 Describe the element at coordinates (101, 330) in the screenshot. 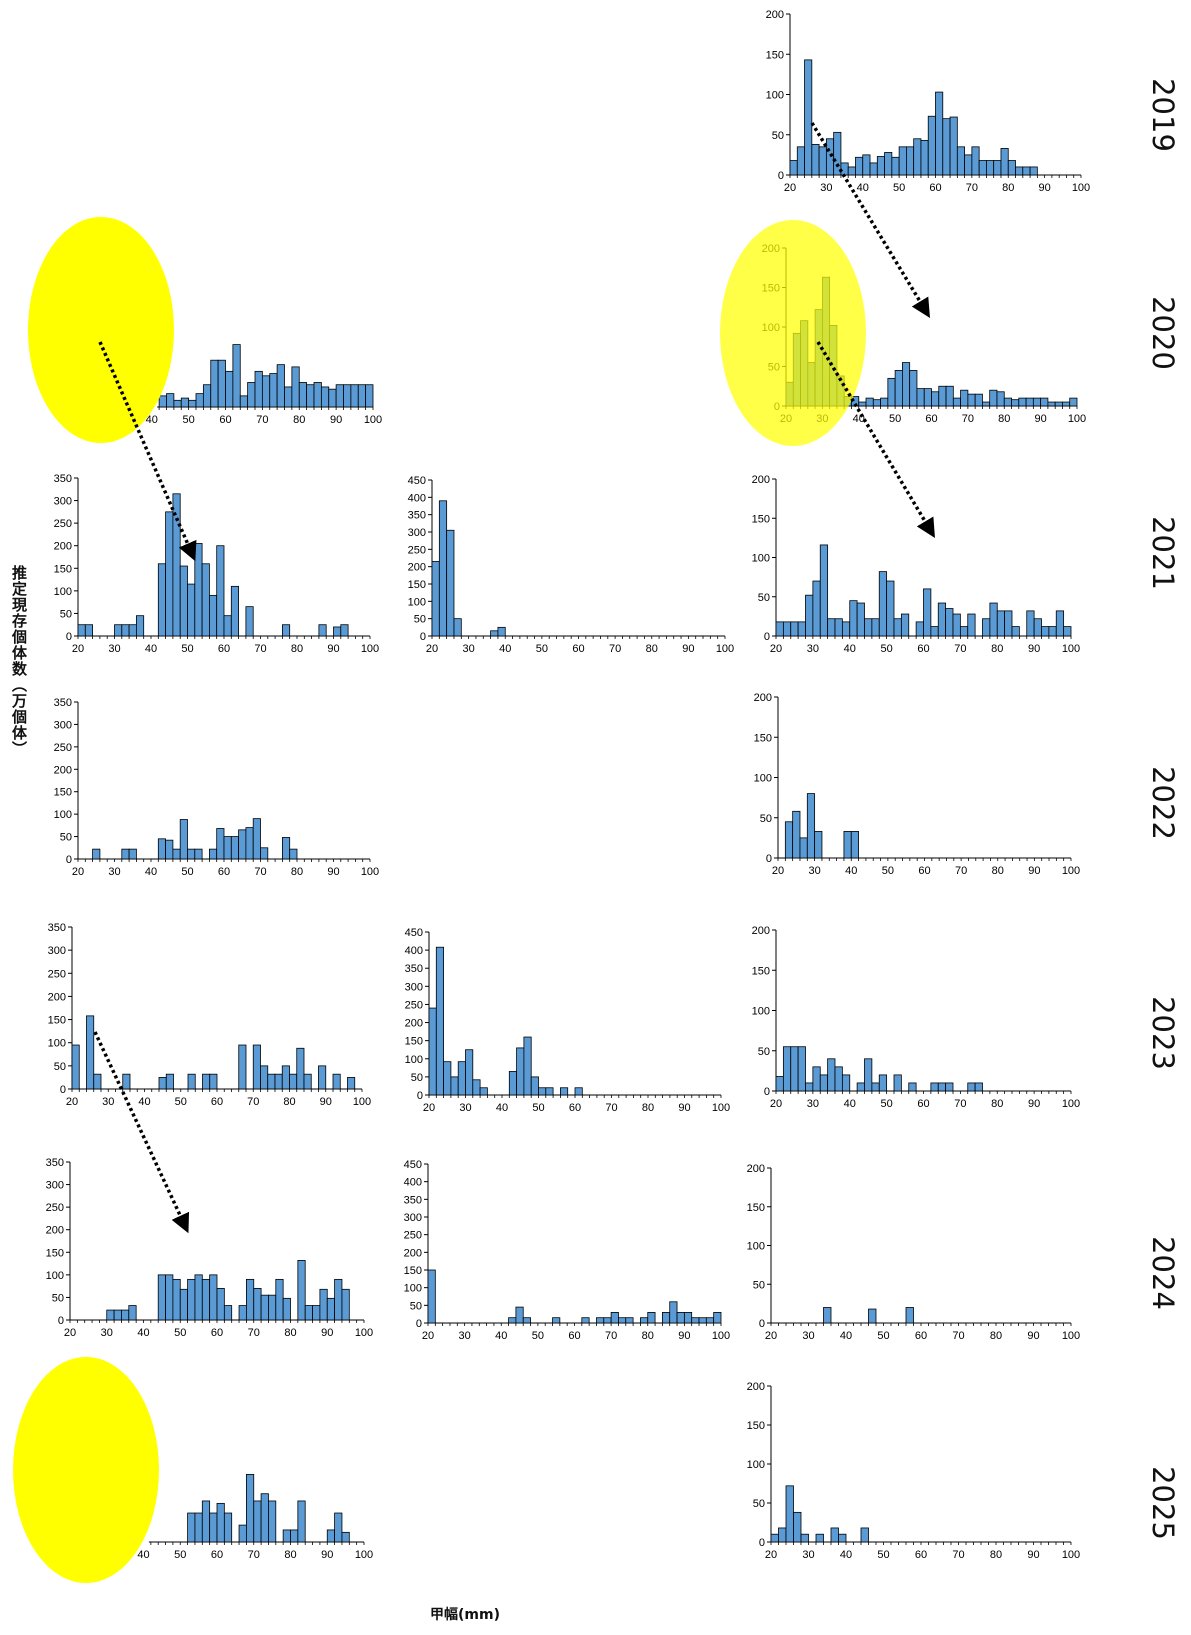

I see `highlight-ellipse-2020-left` at that location.